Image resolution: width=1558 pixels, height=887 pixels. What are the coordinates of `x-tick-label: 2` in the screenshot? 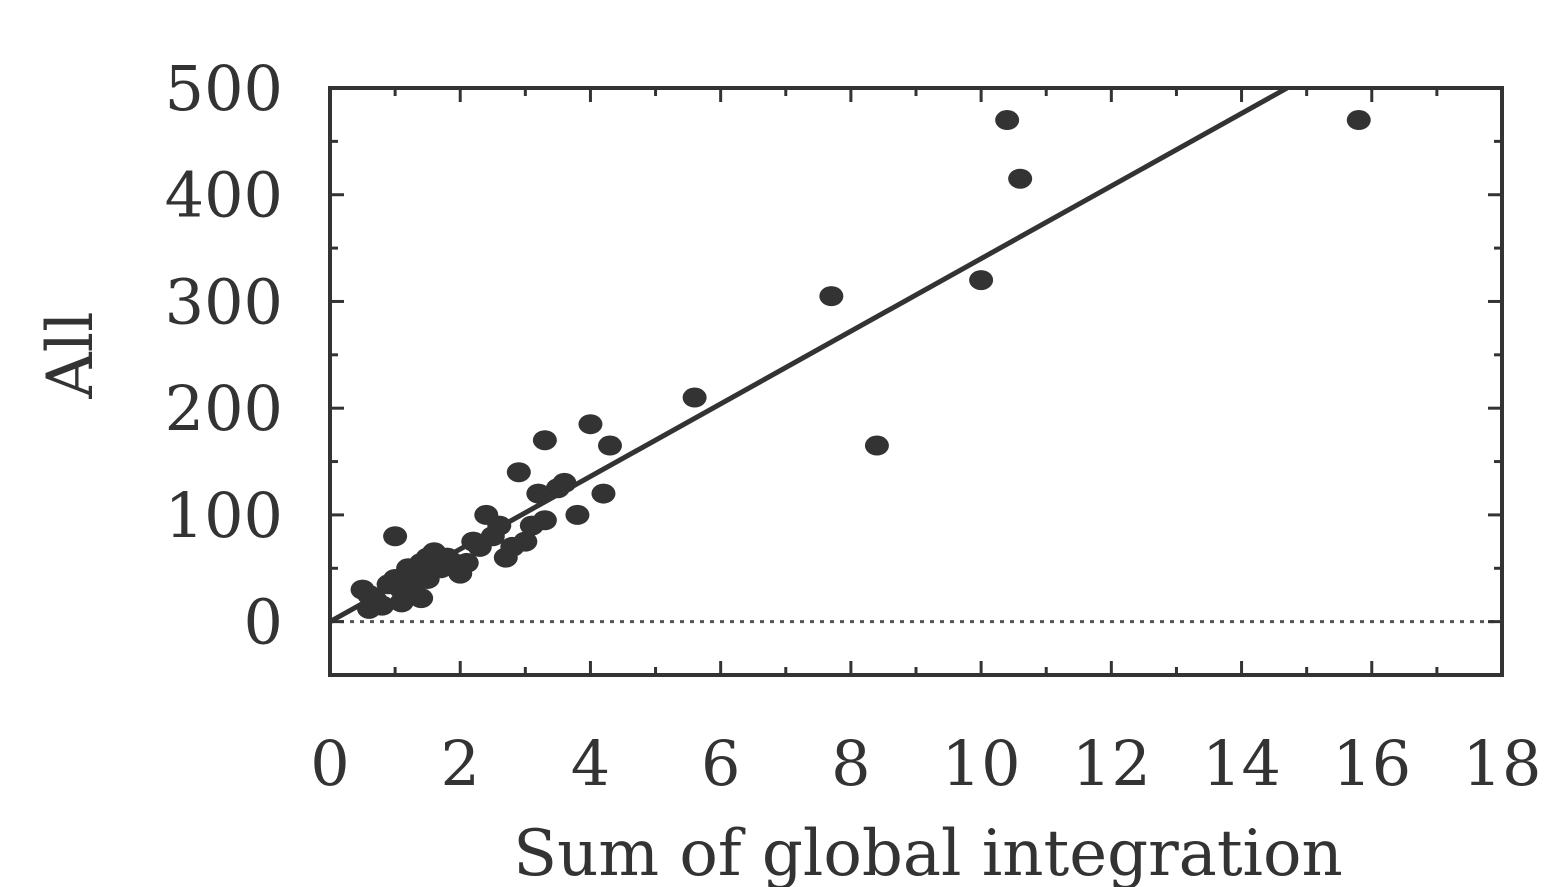 It's located at (459, 763).